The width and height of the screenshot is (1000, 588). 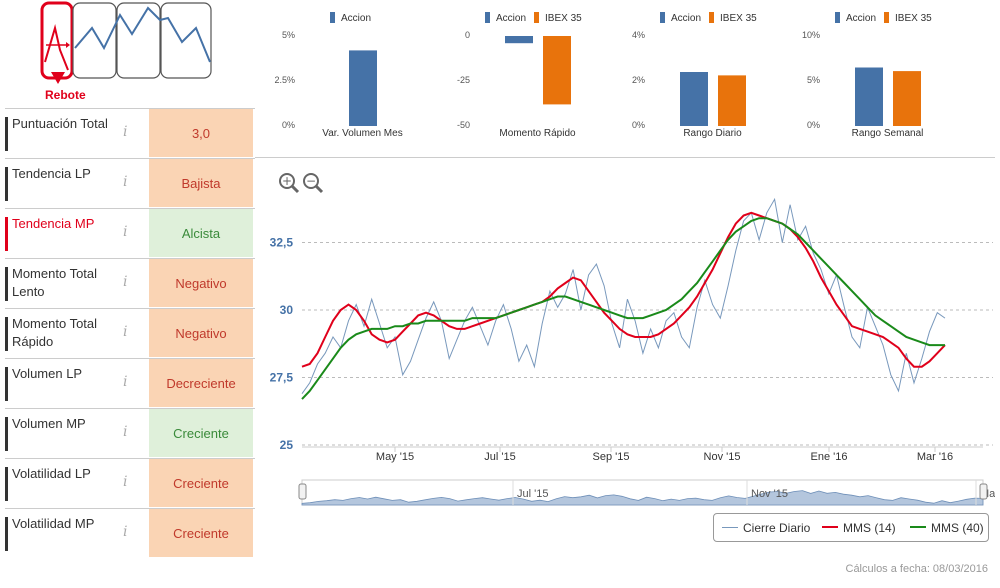 I want to click on indicator-value: 3,0, so click(x=201, y=133).